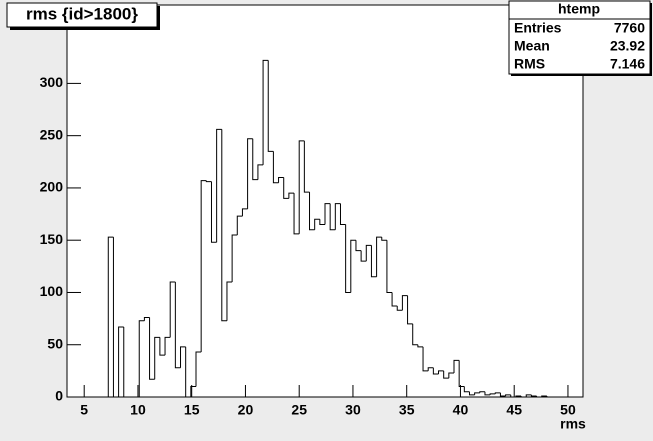 This screenshot has height=441, width=653. What do you see at coordinates (55, 343) in the screenshot?
I see `y-tick-label: 50` at bounding box center [55, 343].